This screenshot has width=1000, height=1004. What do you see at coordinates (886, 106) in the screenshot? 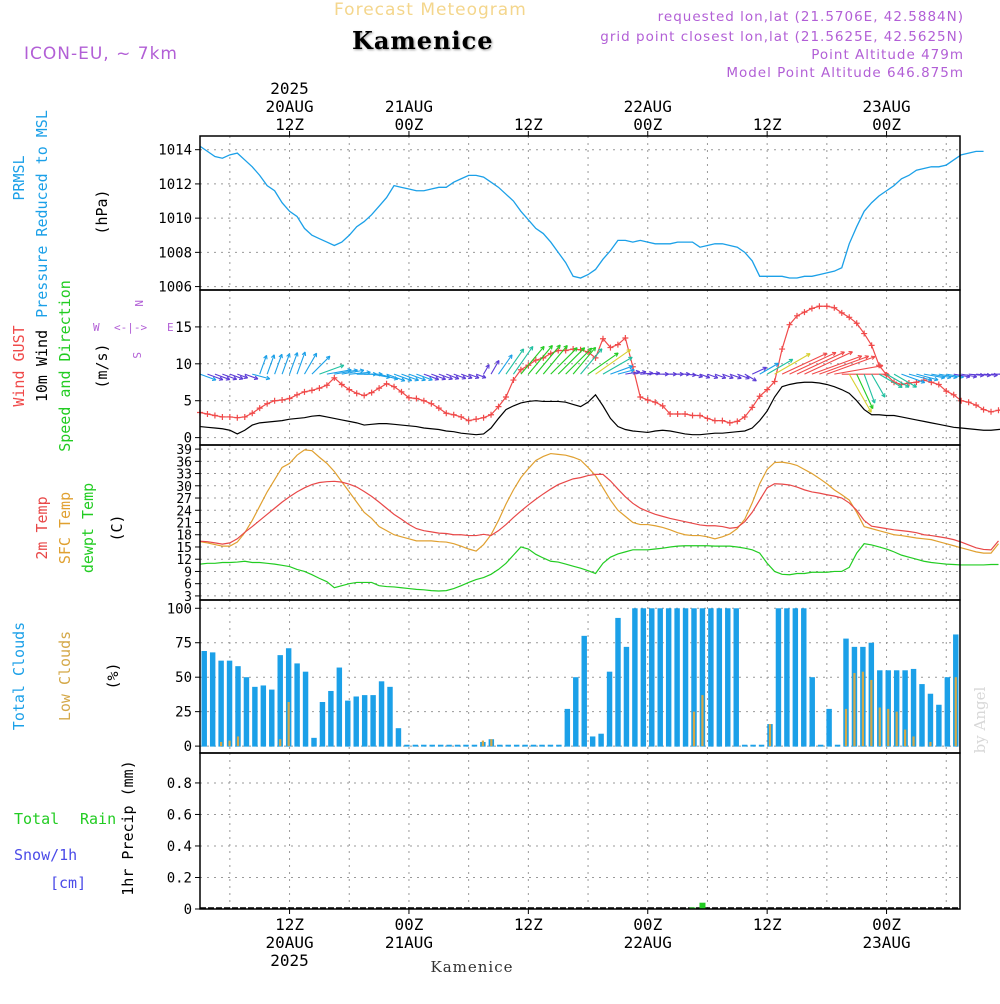
I see `time-label-top: 23AUG` at bounding box center [886, 106].